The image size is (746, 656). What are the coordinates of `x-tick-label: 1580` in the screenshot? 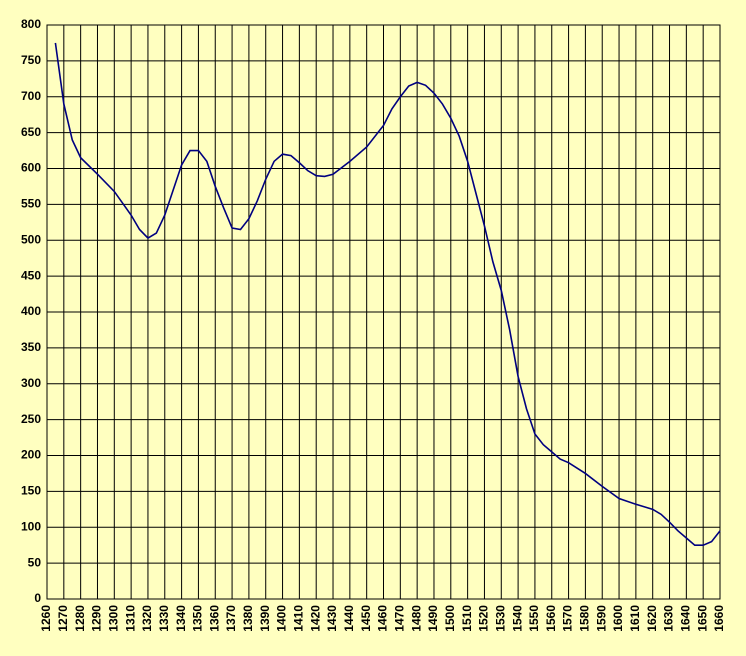 It's located at (585, 618).